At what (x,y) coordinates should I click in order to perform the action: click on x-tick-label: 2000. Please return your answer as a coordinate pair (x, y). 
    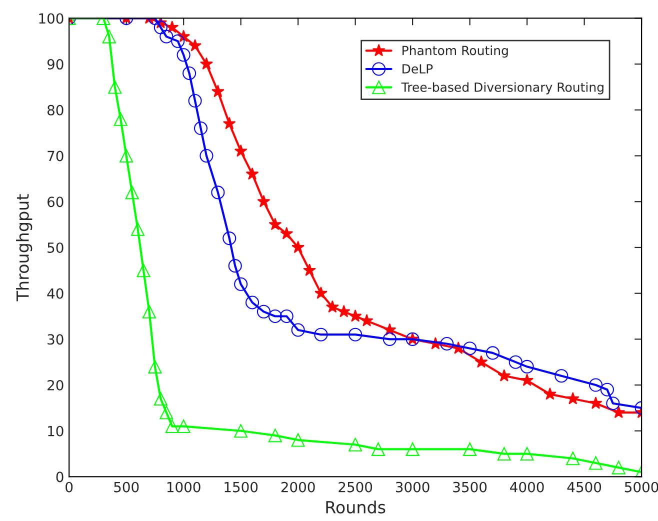
    Looking at the image, I should click on (298, 487).